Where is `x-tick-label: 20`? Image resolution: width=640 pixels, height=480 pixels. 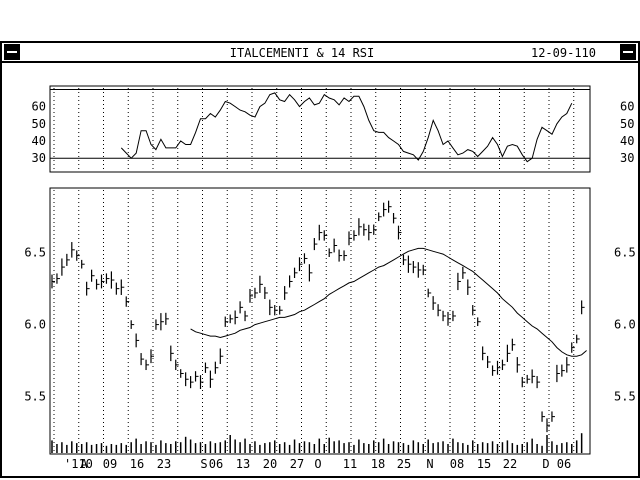 x-tick-label: 20 is located at coordinates (270, 464).